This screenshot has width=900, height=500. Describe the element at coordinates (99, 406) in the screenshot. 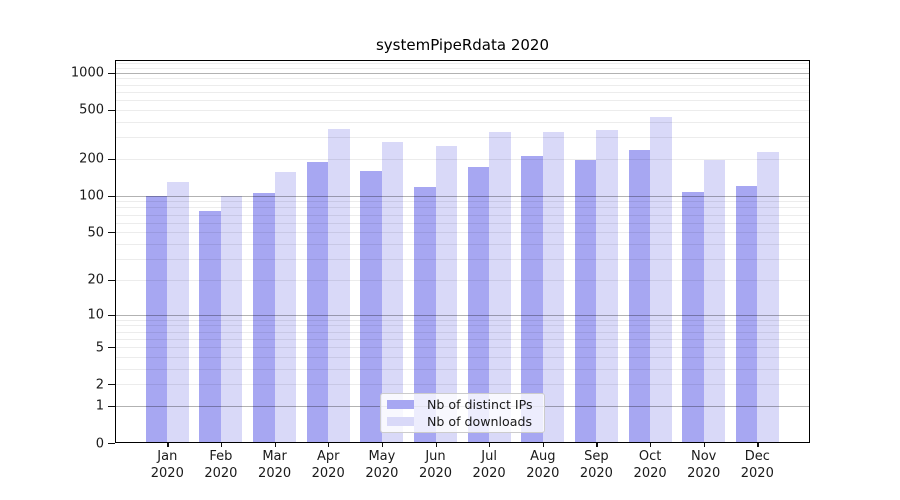

I see `y-tick-label: 1` at that location.